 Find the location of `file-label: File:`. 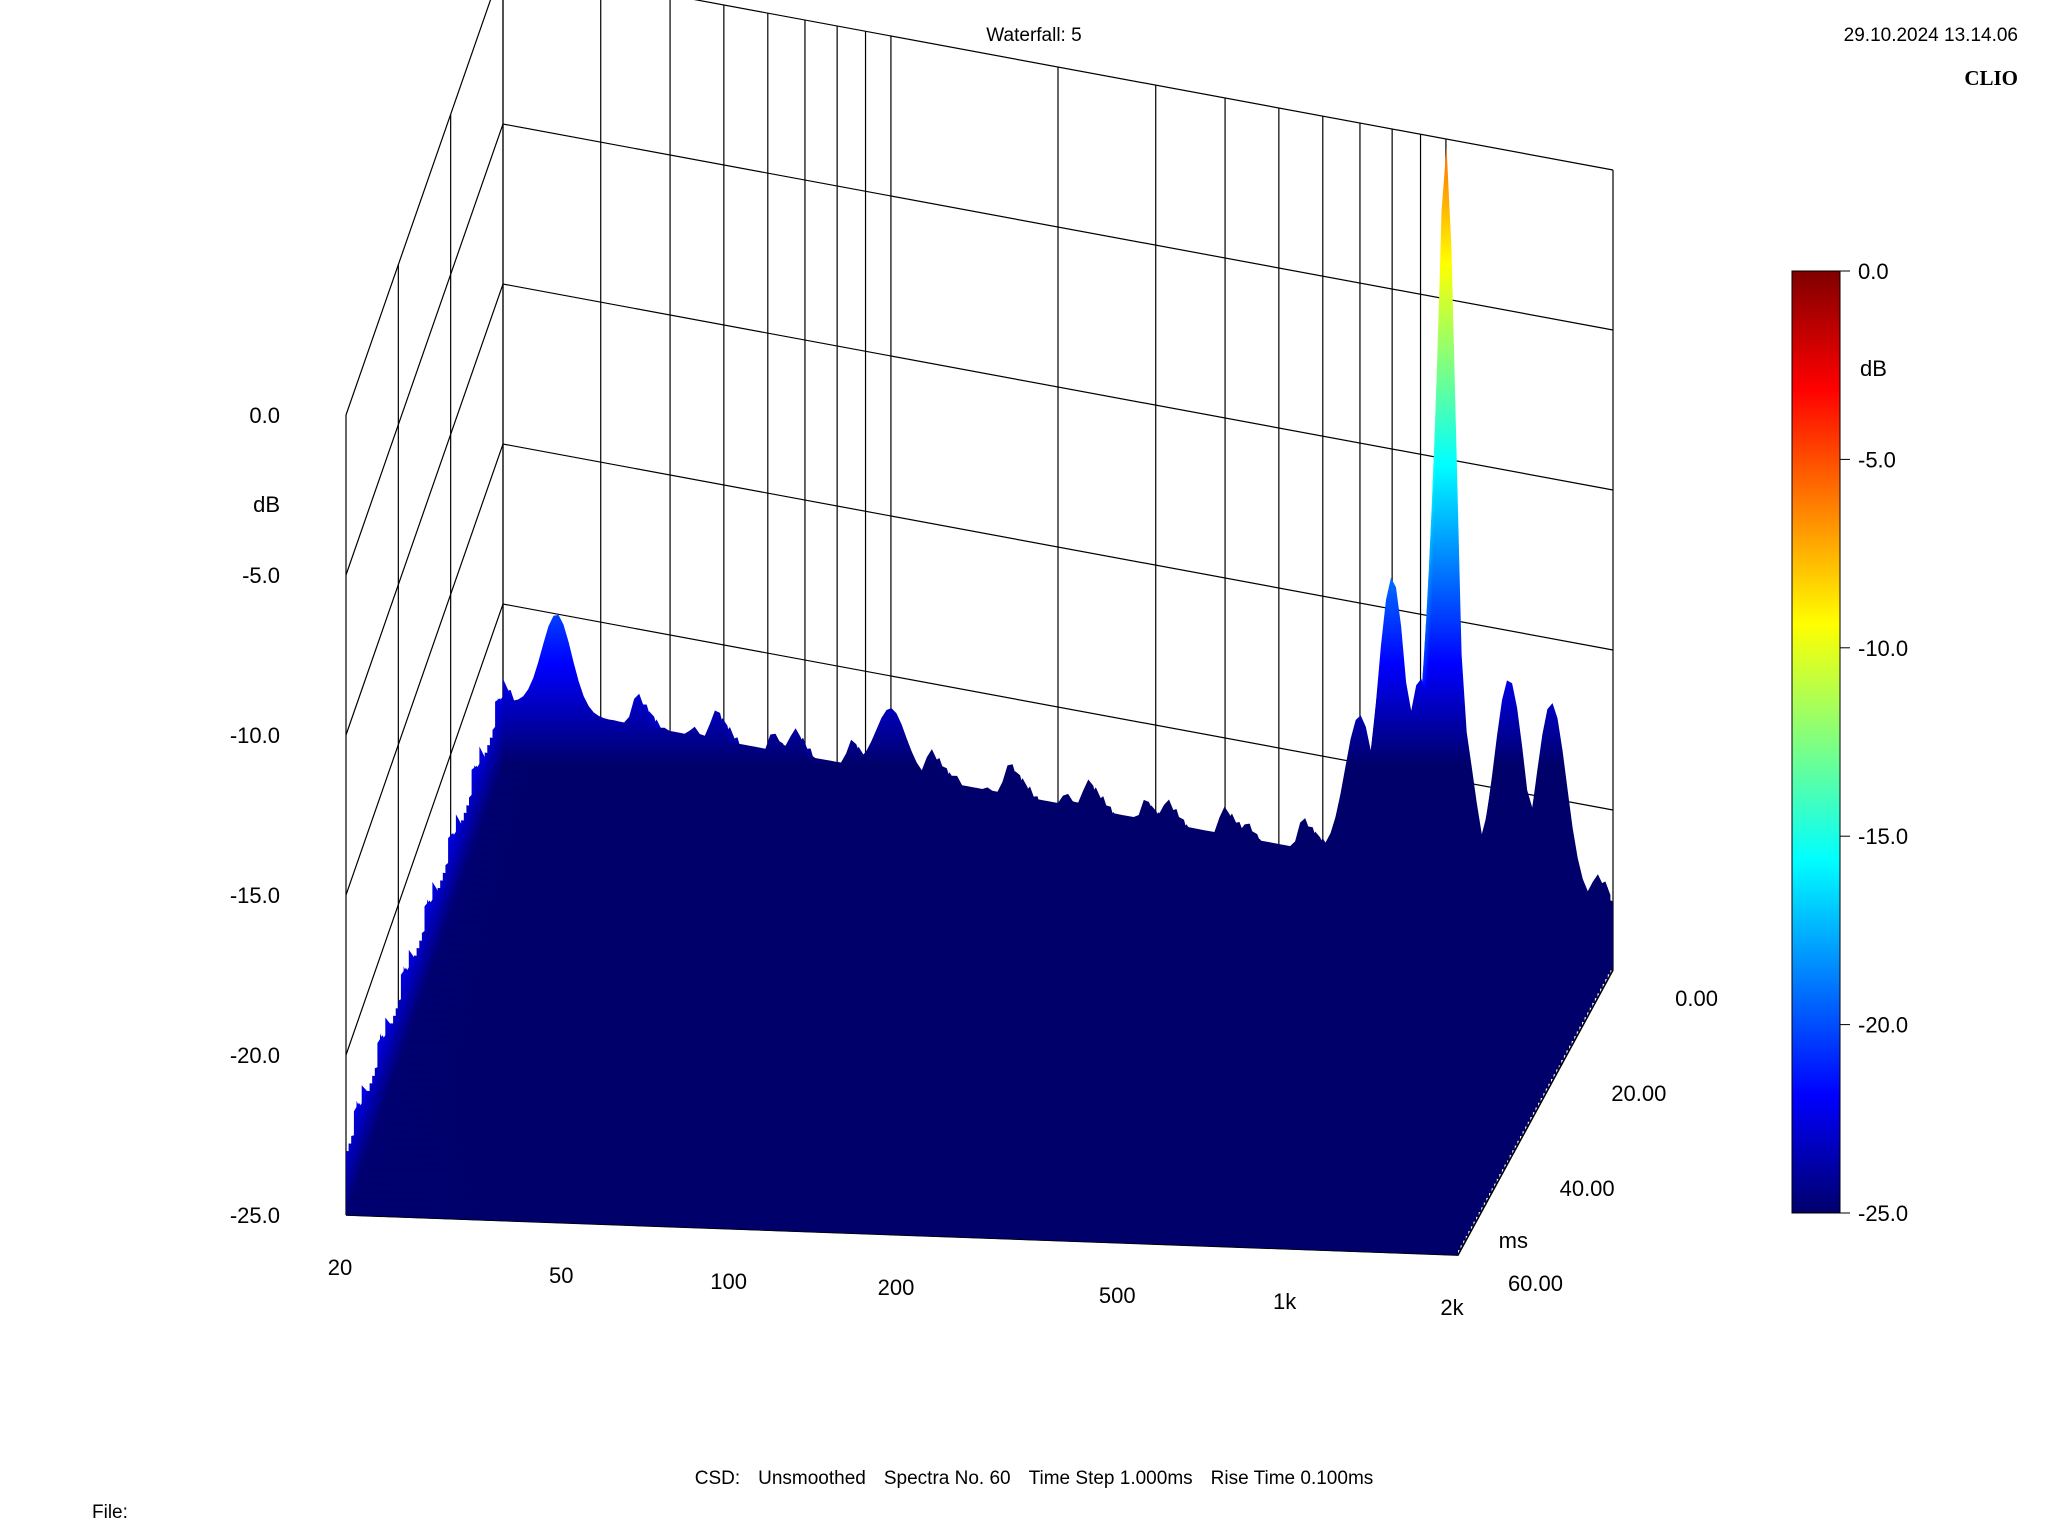

file-label: File: is located at coordinates (110, 1512).